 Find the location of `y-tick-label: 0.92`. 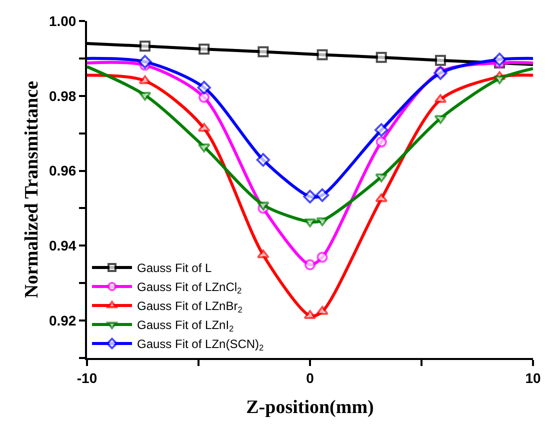

y-tick-label: 0.92 is located at coordinates (62, 320).